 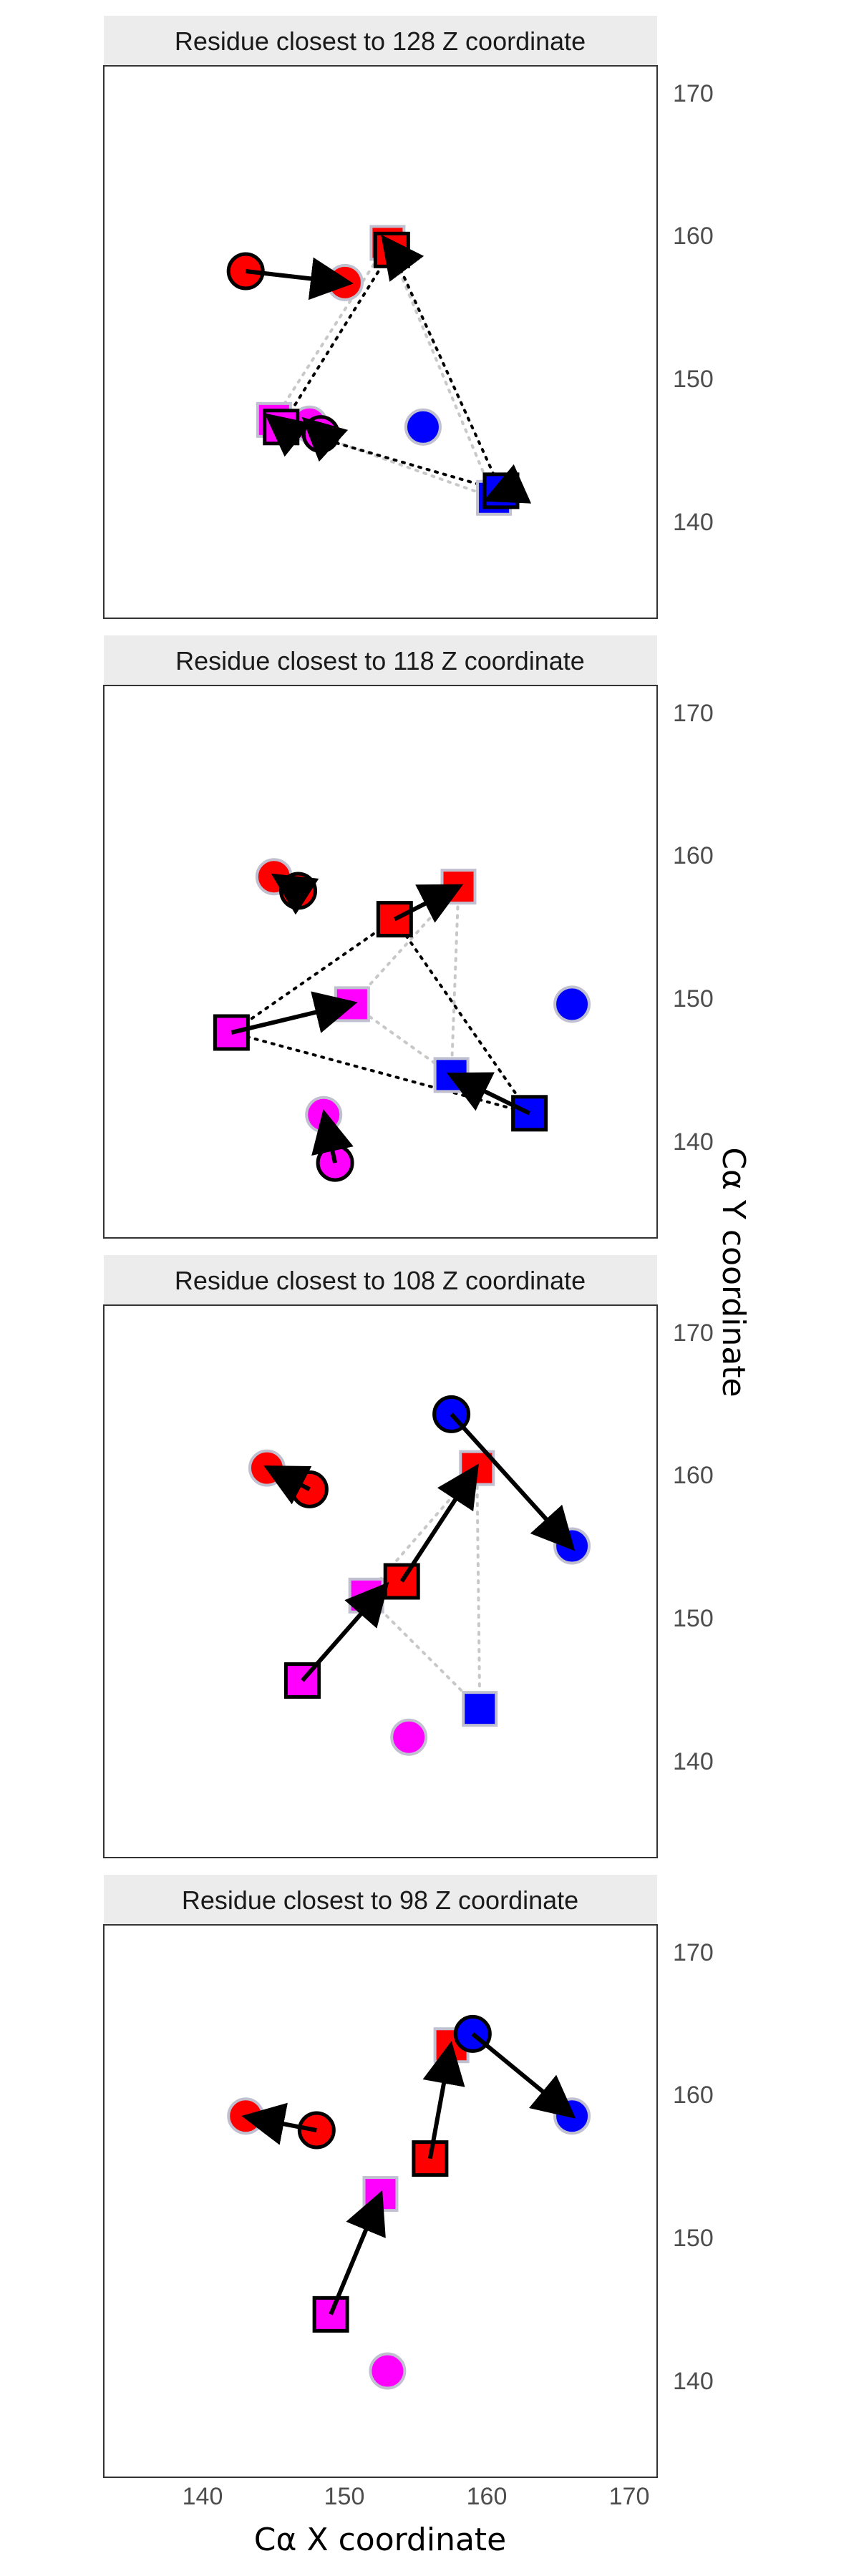 I want to click on facet-strip-title-2: Residue closest to 118 Z coordinate, so click(x=380, y=660).